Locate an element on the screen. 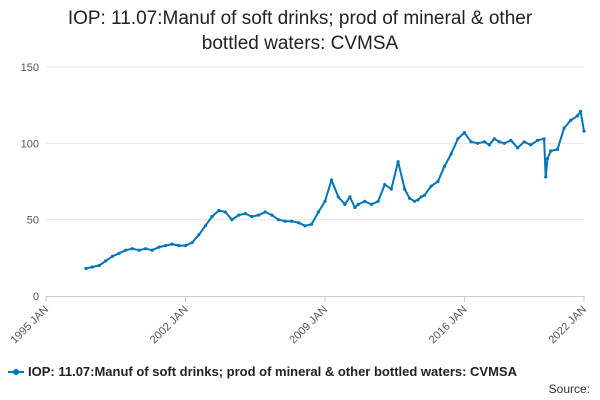  chart-title-line-2: bottled waters: CVMSA is located at coordinates (300, 43).